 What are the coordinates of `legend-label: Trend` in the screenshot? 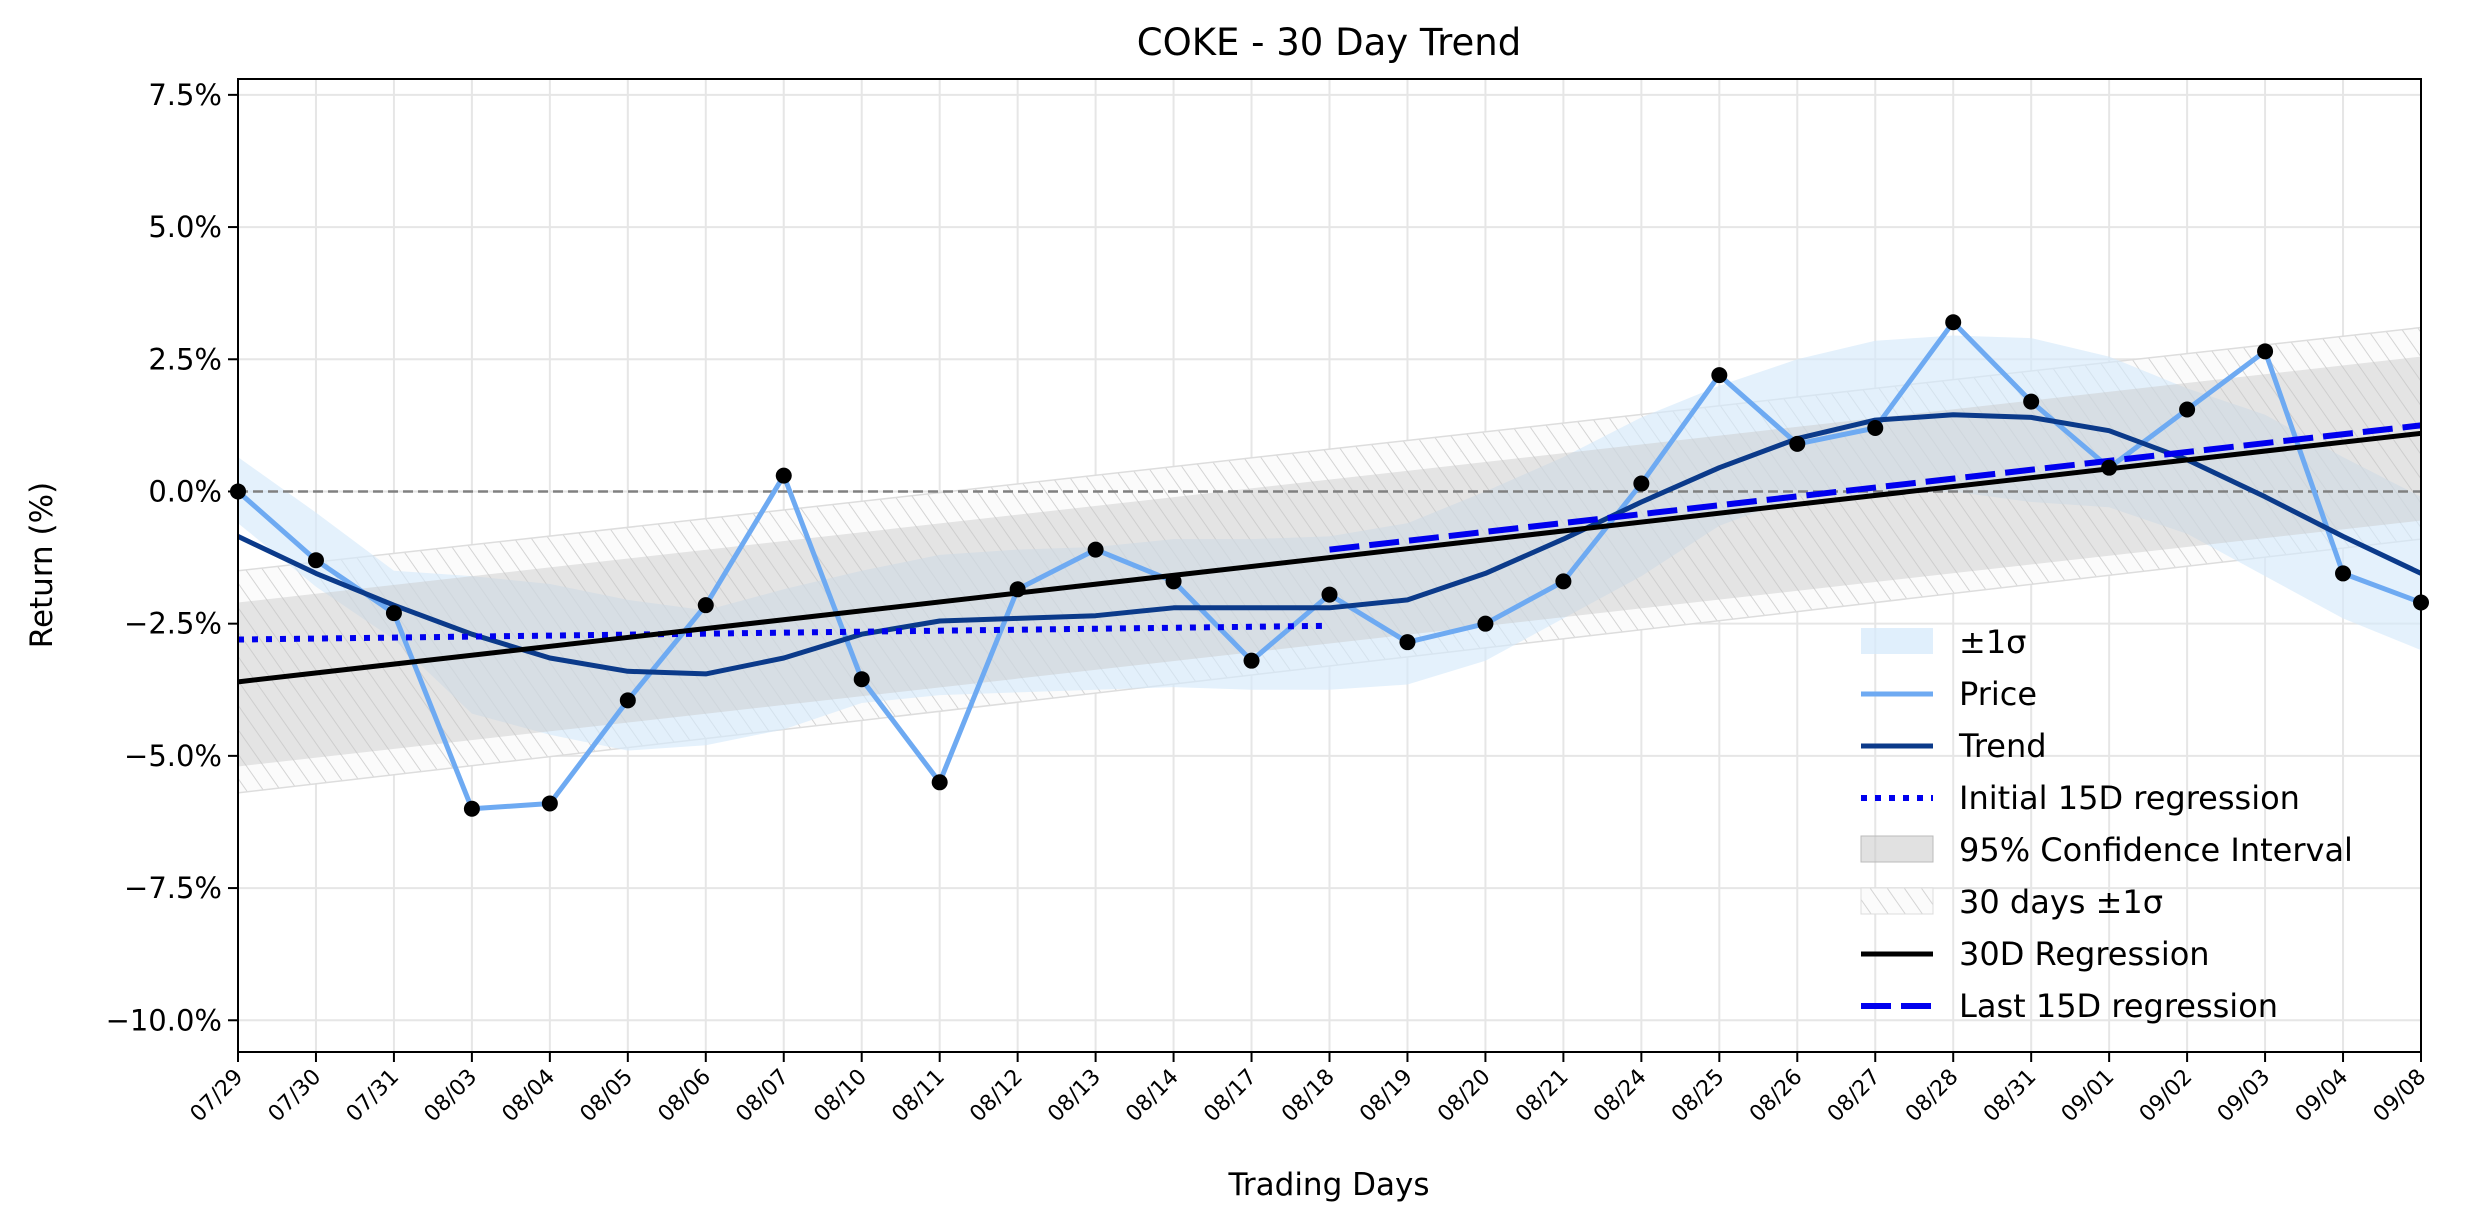 It's located at (2002, 746).